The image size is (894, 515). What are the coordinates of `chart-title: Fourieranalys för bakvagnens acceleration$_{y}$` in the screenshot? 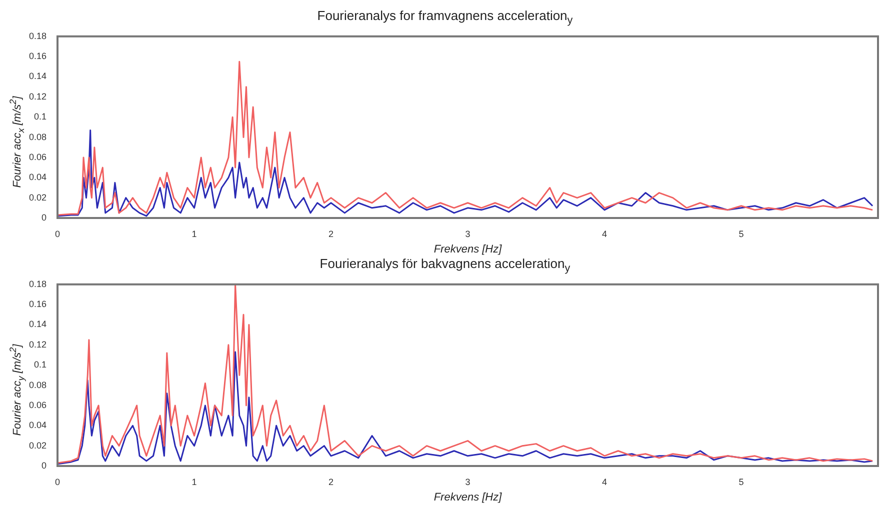 It's located at (445, 266).